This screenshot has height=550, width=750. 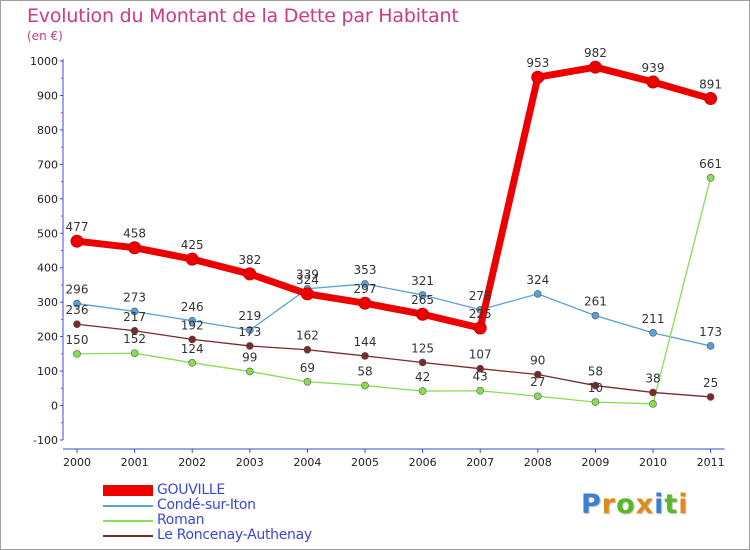 I want to click on series-line-conde-sur-iton, so click(x=393, y=315).